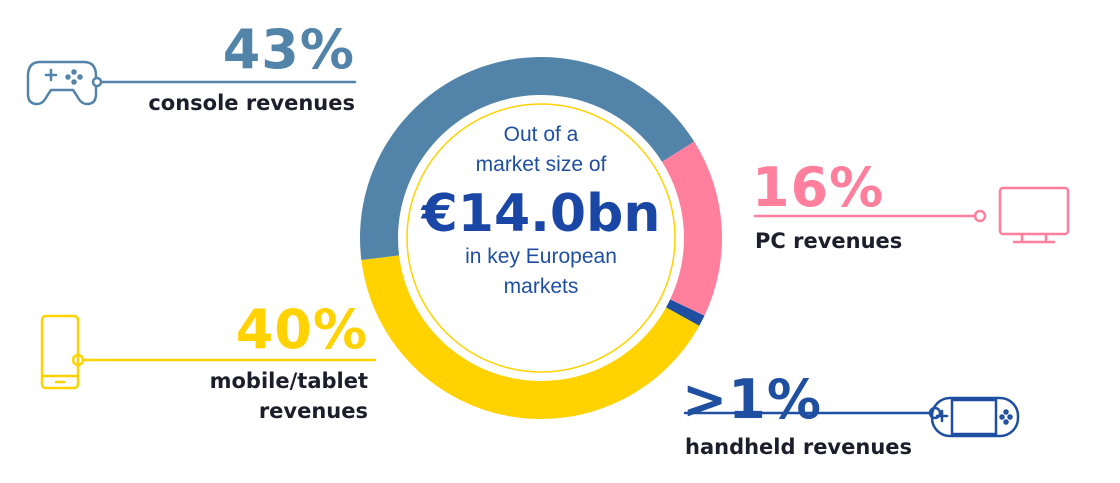 The width and height of the screenshot is (1120, 483). Describe the element at coordinates (541, 271) in the screenshot. I see `center-text: in key European markets` at that location.